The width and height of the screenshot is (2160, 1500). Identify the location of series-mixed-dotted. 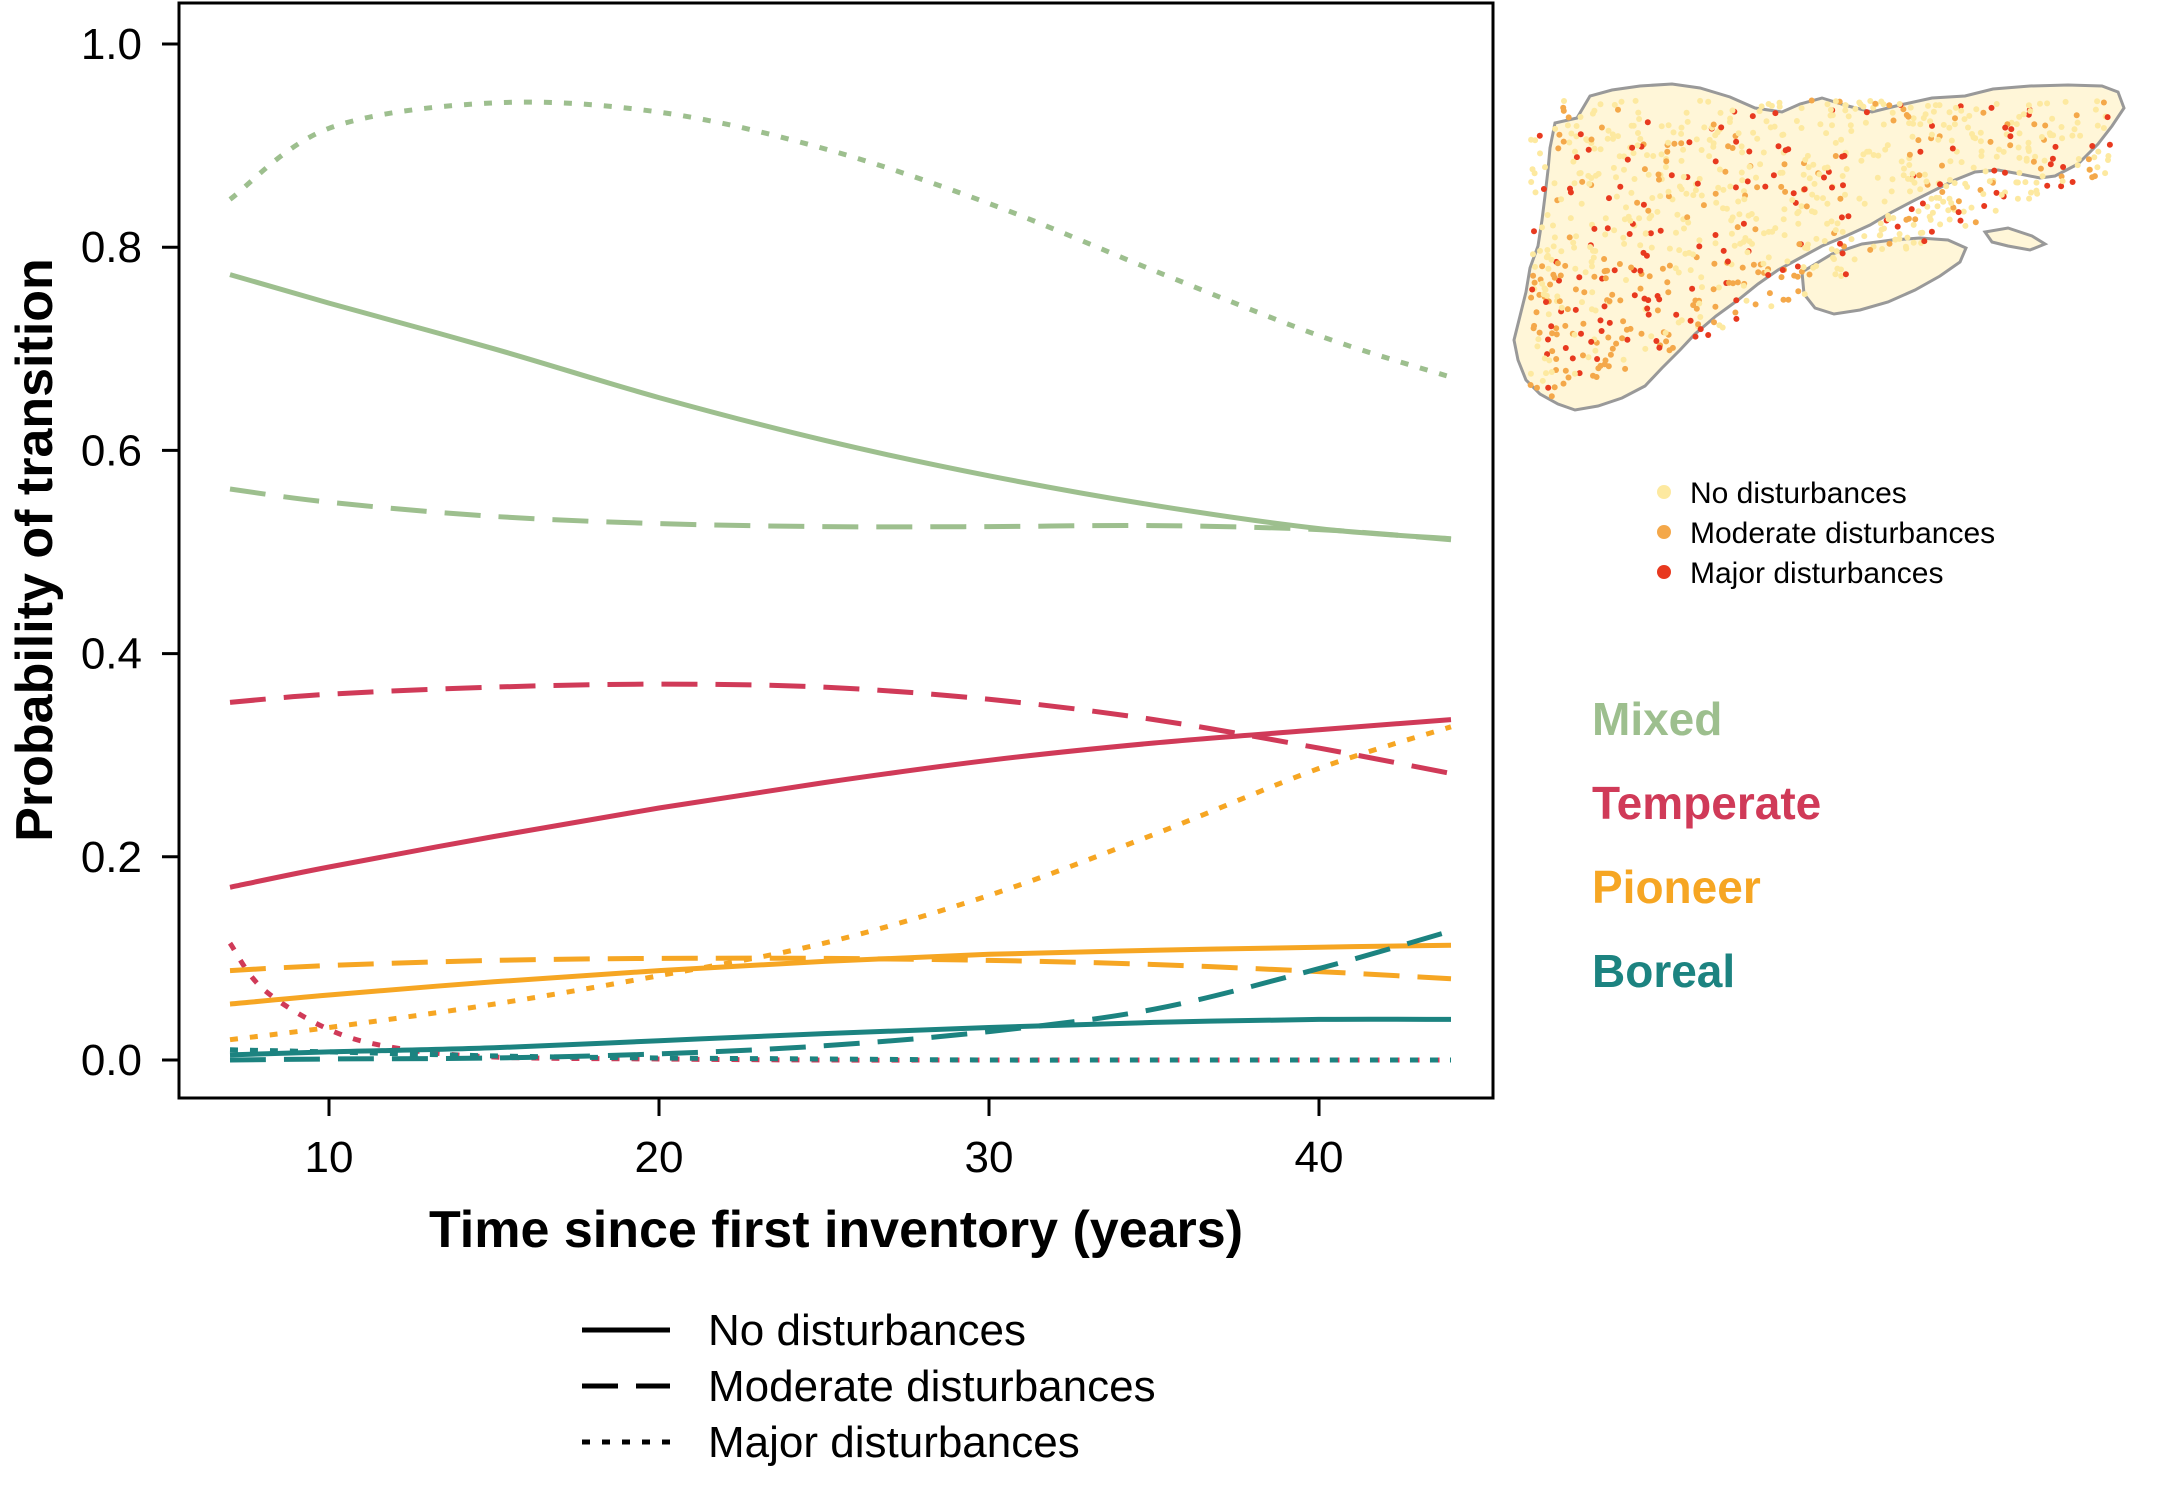
(840, 239).